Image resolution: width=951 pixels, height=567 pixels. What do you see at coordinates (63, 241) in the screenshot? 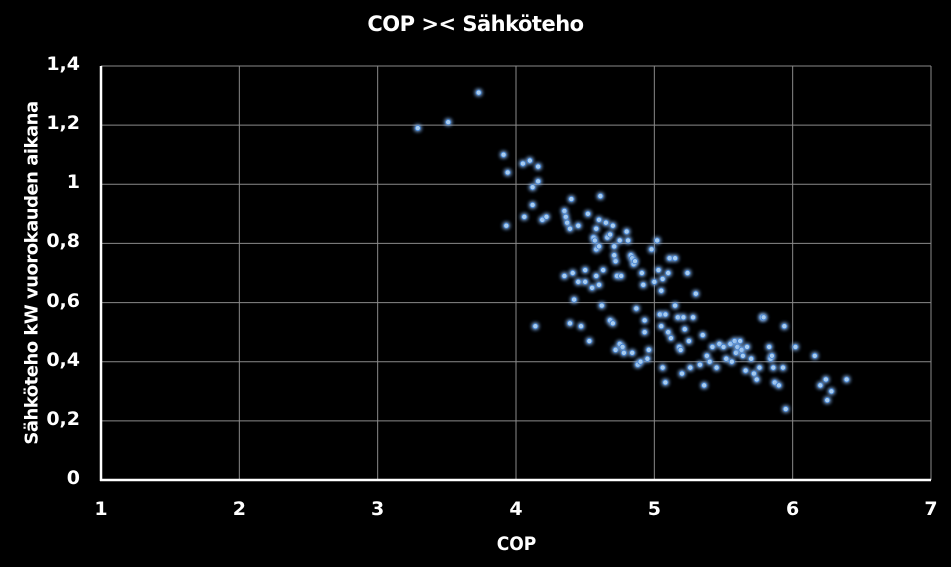
I see `y-tick-label: 0,8` at bounding box center [63, 241].